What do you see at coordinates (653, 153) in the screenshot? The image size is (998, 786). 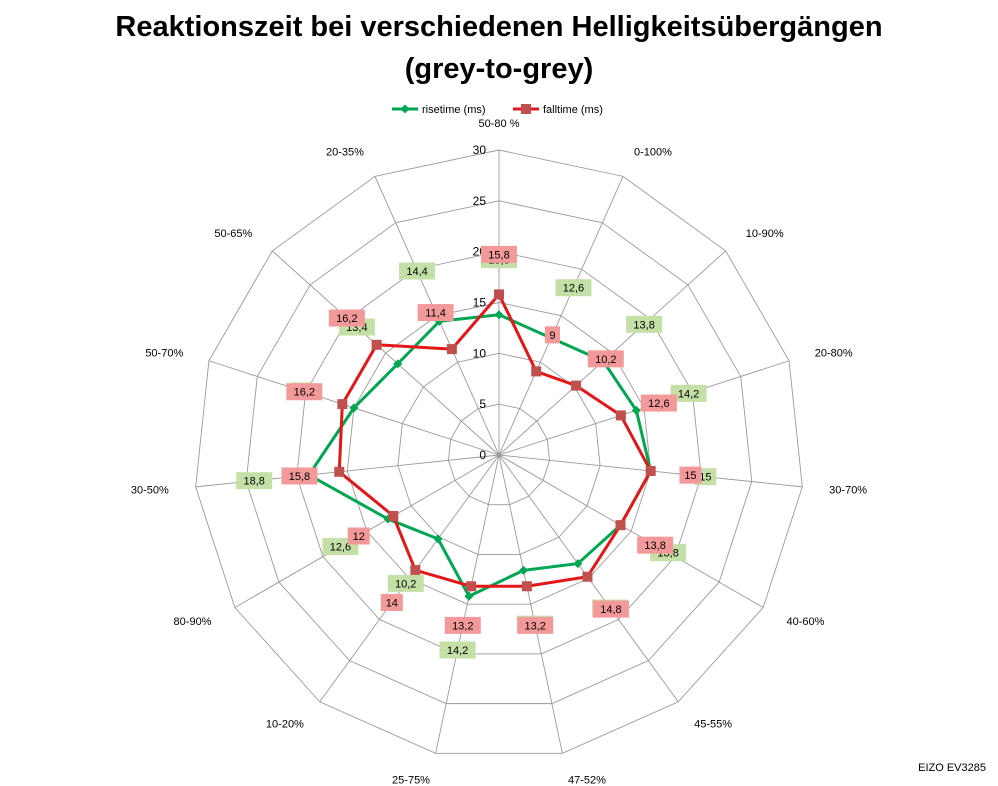 I see `category-label: 0-100%` at bounding box center [653, 153].